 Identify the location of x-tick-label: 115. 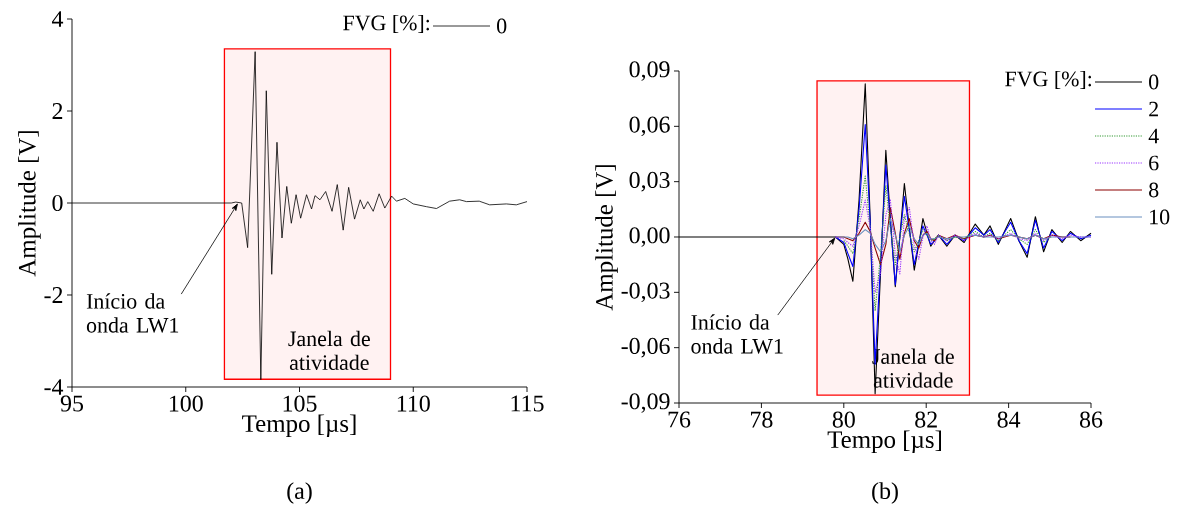
(527, 403).